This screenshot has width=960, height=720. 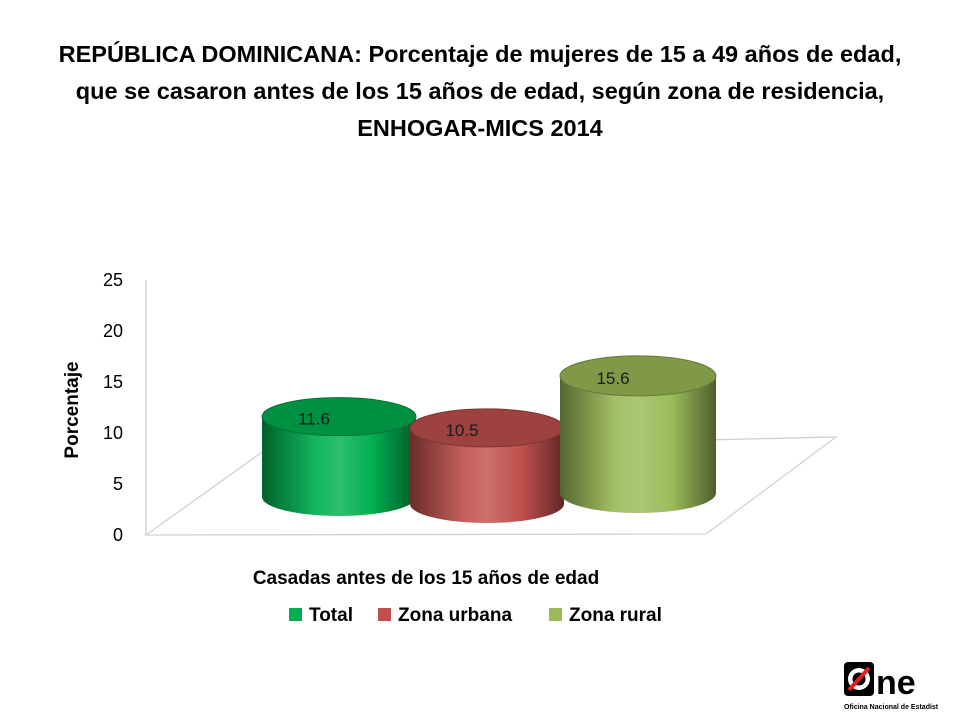 I want to click on data-label: 10.5, so click(x=461, y=430).